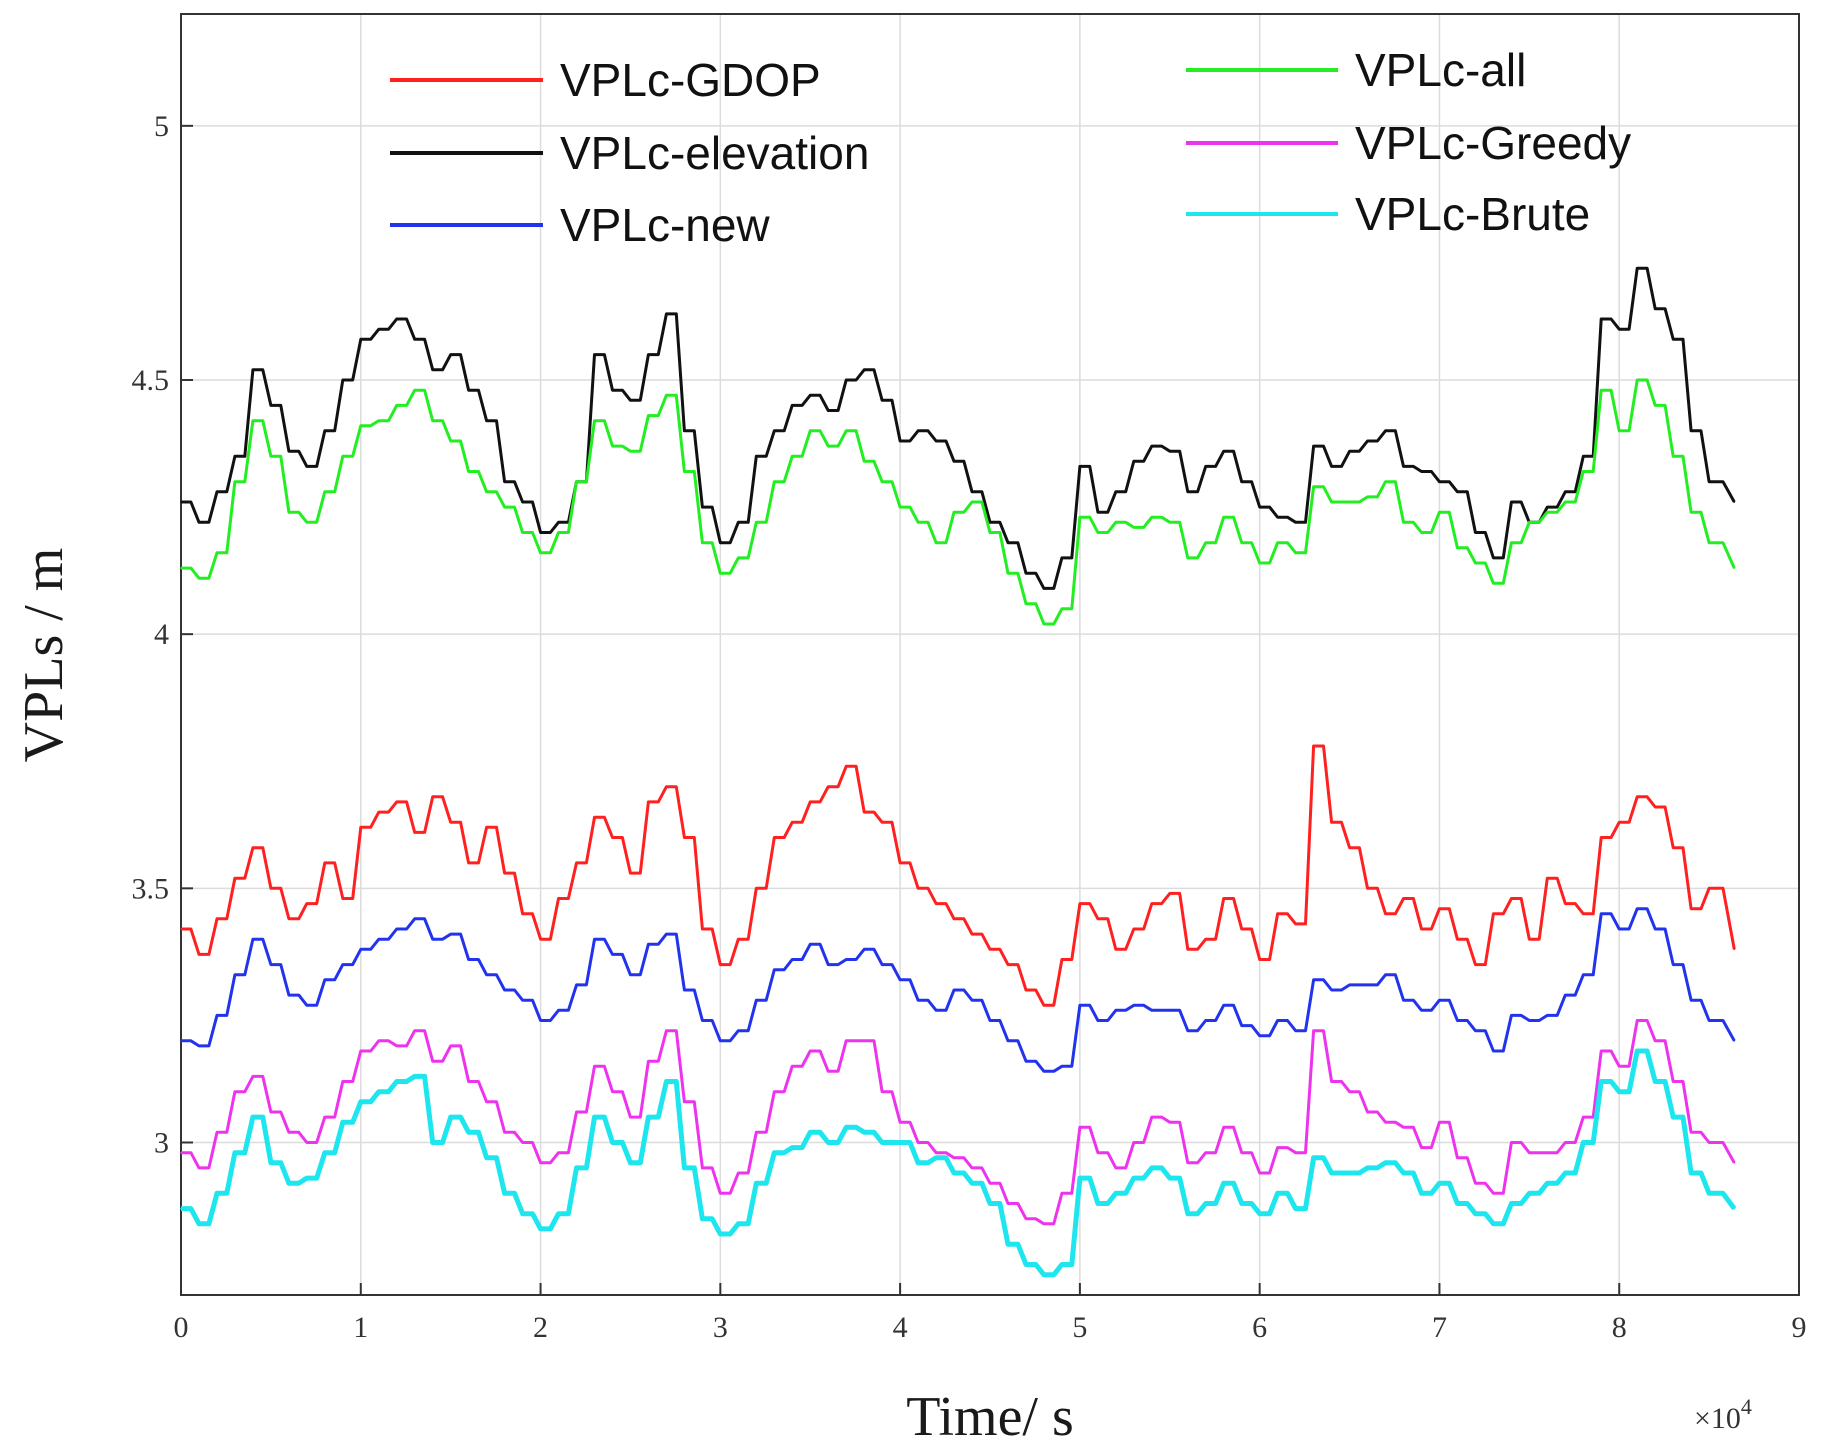  What do you see at coordinates (690, 80) in the screenshot?
I see `legend-label: VPLc-GDOP` at bounding box center [690, 80].